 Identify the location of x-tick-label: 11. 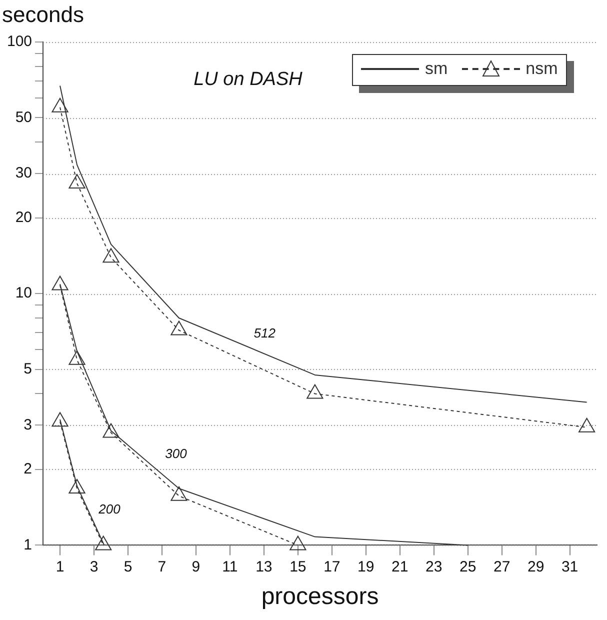
(230, 567).